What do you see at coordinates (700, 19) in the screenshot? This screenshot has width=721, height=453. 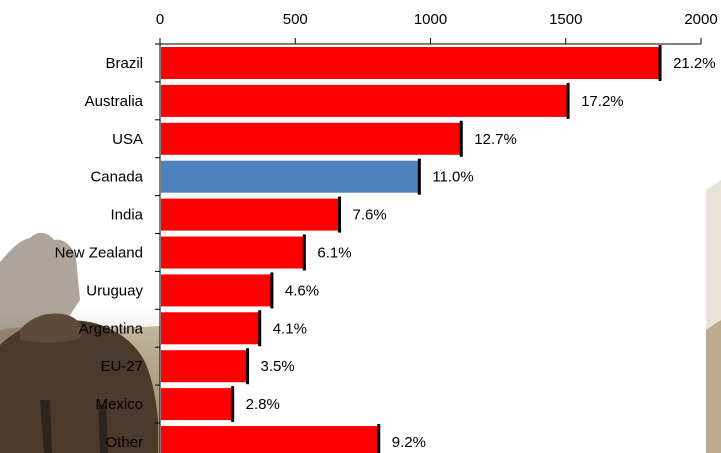 I see `x-tick-label: 2000` at bounding box center [700, 19].